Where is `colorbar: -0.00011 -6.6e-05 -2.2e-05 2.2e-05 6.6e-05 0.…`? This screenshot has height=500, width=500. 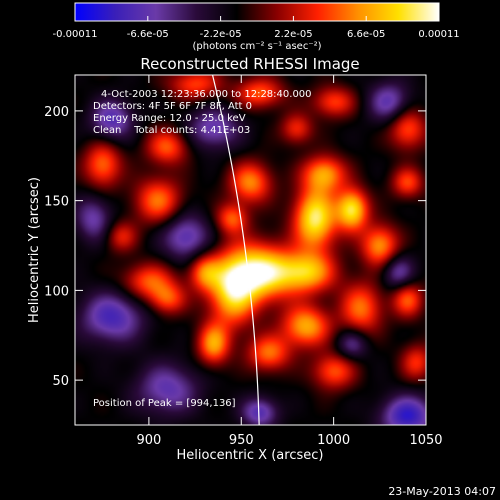 colorbar: -0.00011 -6.6e-05 -2.2e-05 2.2e-05 6.6e-05 0.… is located at coordinates (256, 27).